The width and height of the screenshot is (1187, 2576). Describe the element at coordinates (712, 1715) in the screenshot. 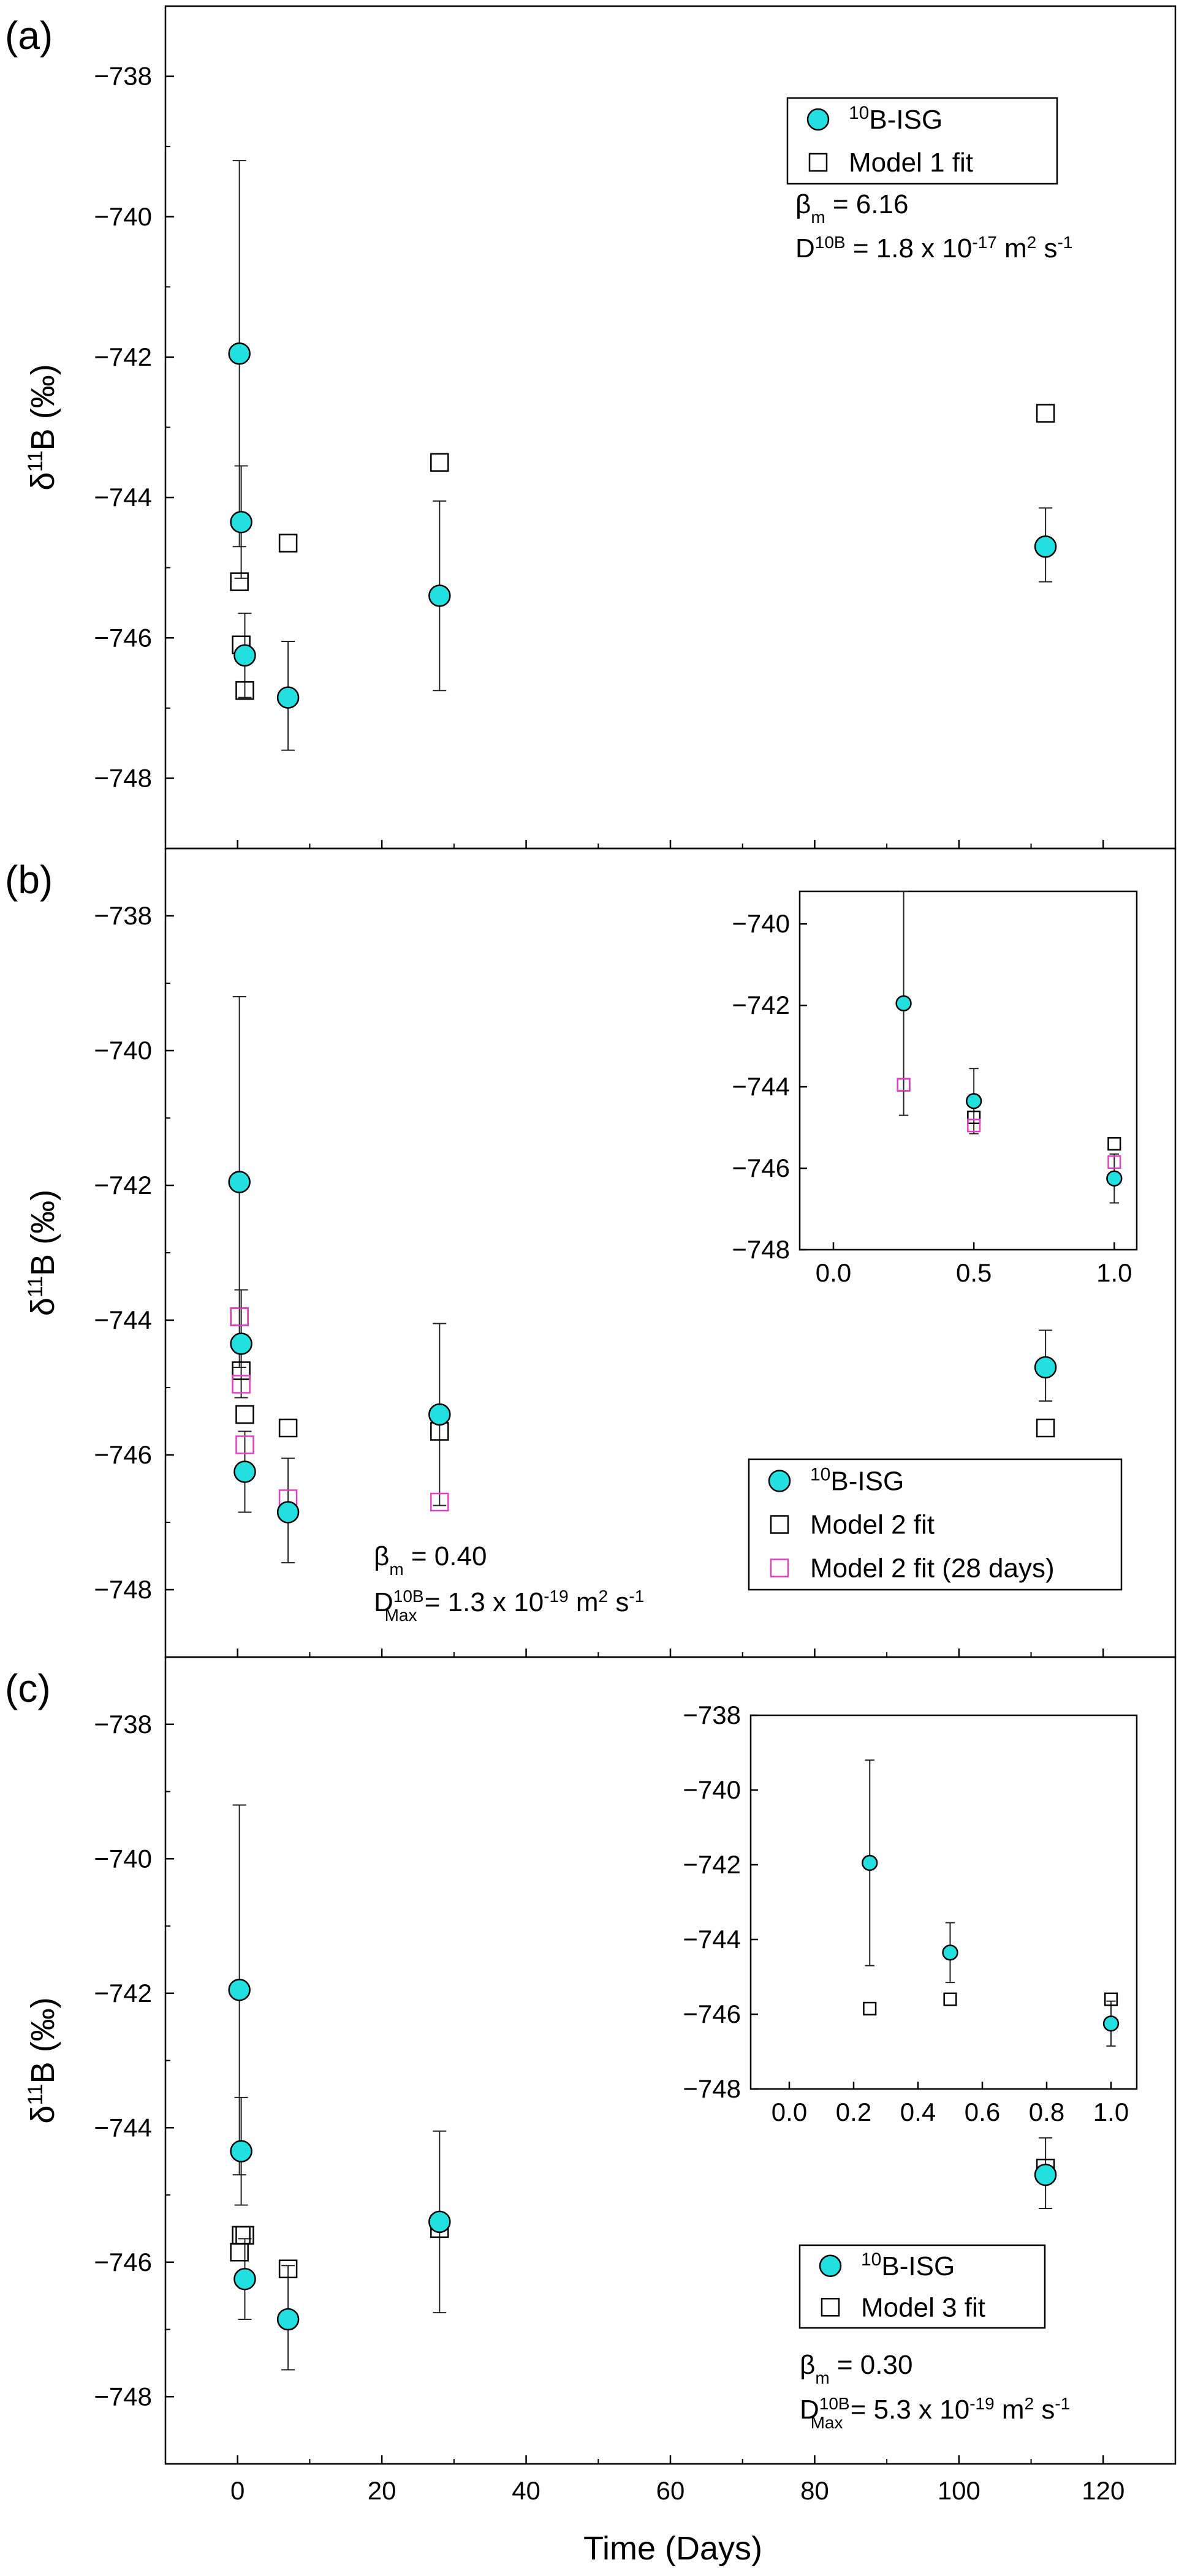

I see `inset-y-tick-label: −738` at that location.